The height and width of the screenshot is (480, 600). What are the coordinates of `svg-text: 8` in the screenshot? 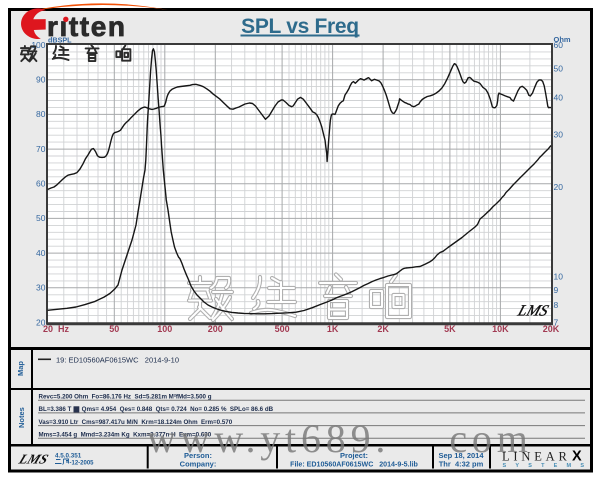 It's located at (556, 305).